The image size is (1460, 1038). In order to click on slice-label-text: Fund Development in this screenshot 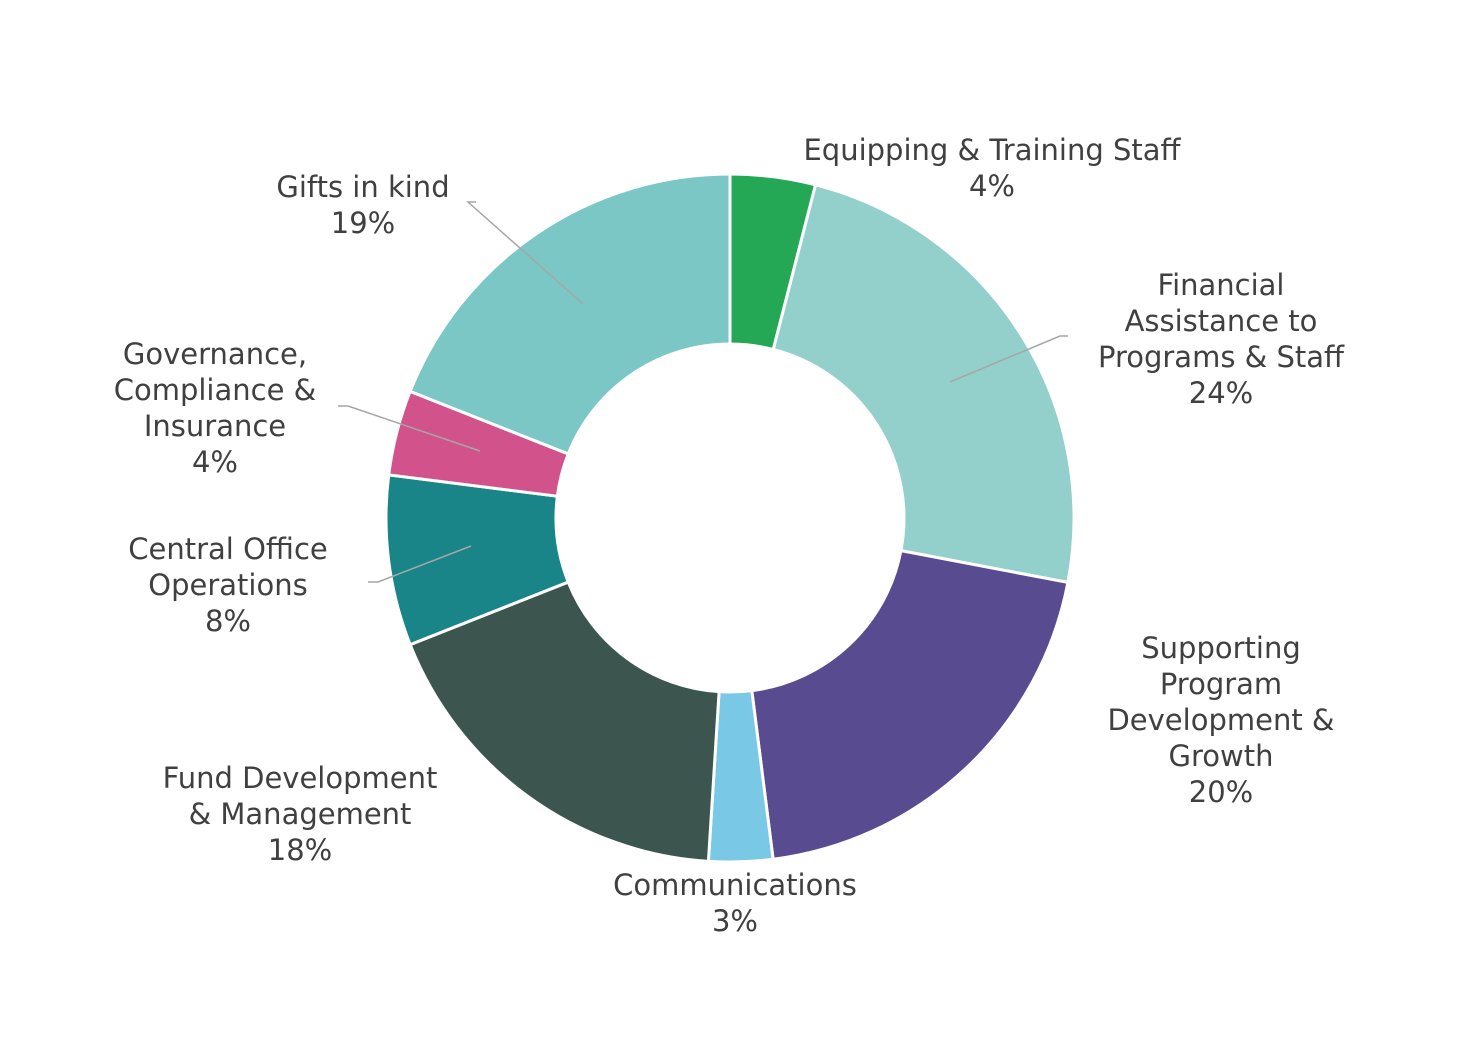, I will do `click(300, 778)`.